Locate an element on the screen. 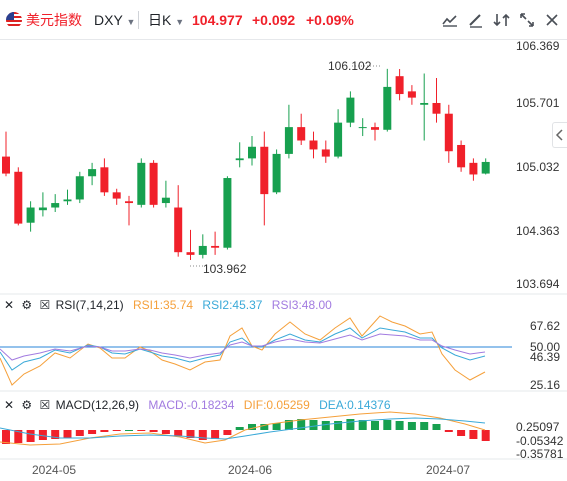 This screenshot has width=567, height=481. dif-value: DIF:0.05259 is located at coordinates (276, 405).